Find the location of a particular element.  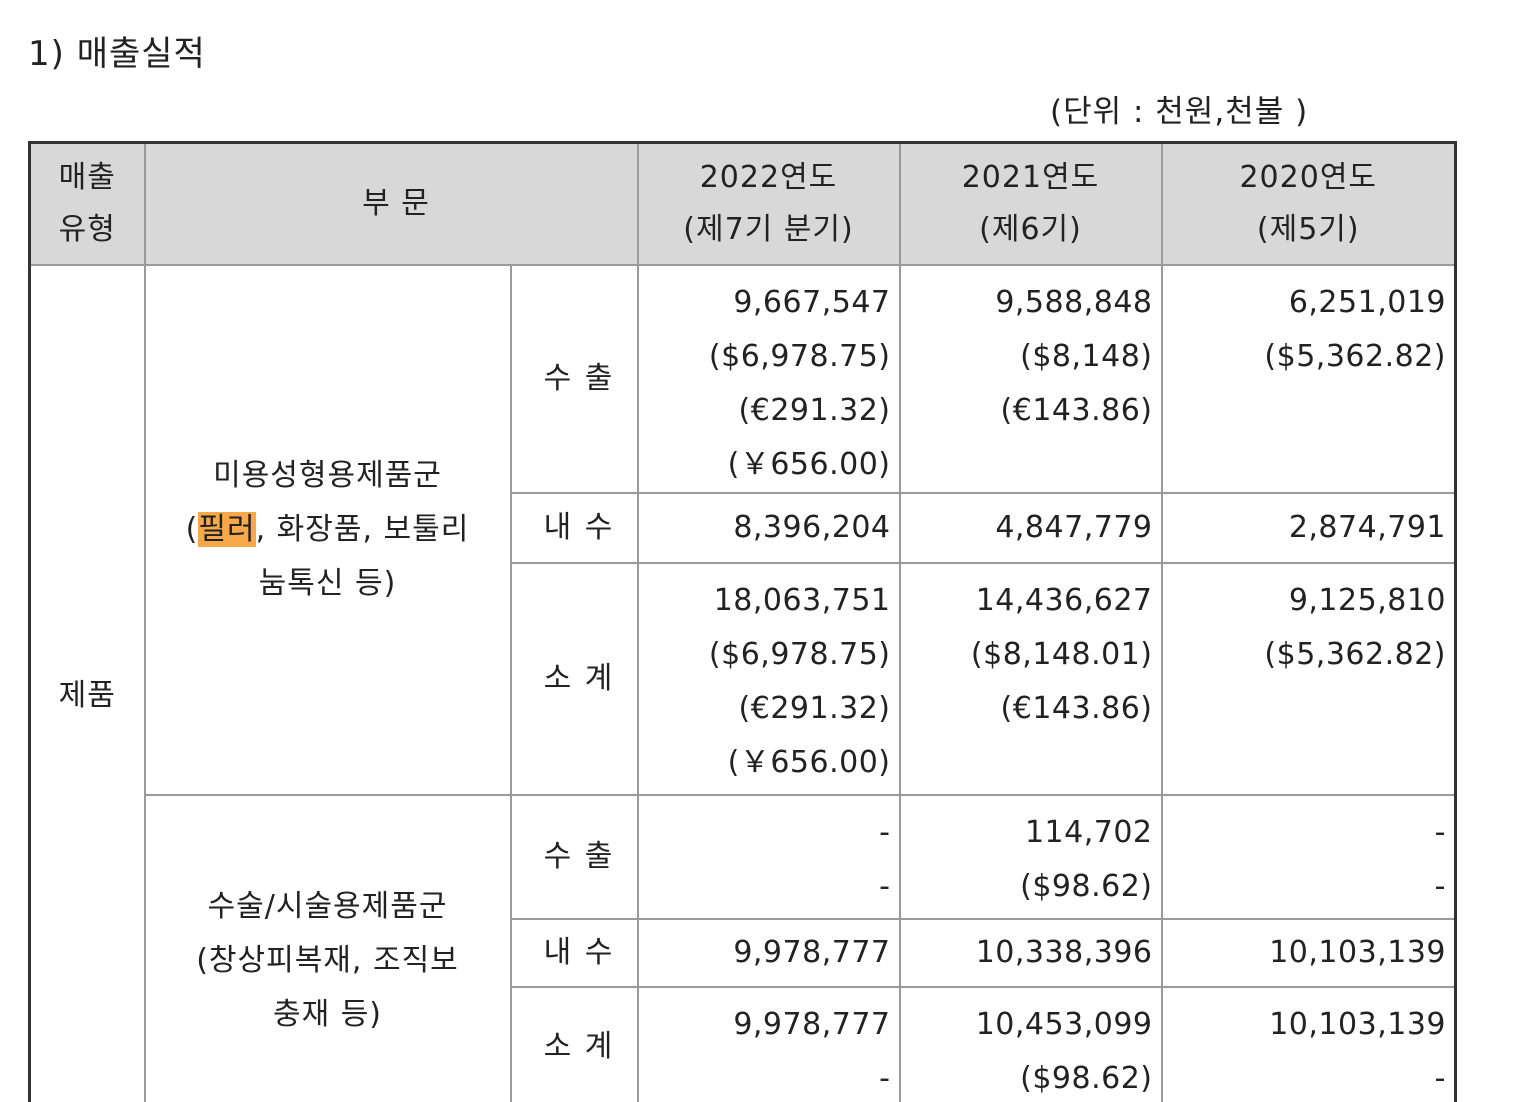

value-cell-2020: 6,251,019 ($5,362.82) is located at coordinates (1308, 379).